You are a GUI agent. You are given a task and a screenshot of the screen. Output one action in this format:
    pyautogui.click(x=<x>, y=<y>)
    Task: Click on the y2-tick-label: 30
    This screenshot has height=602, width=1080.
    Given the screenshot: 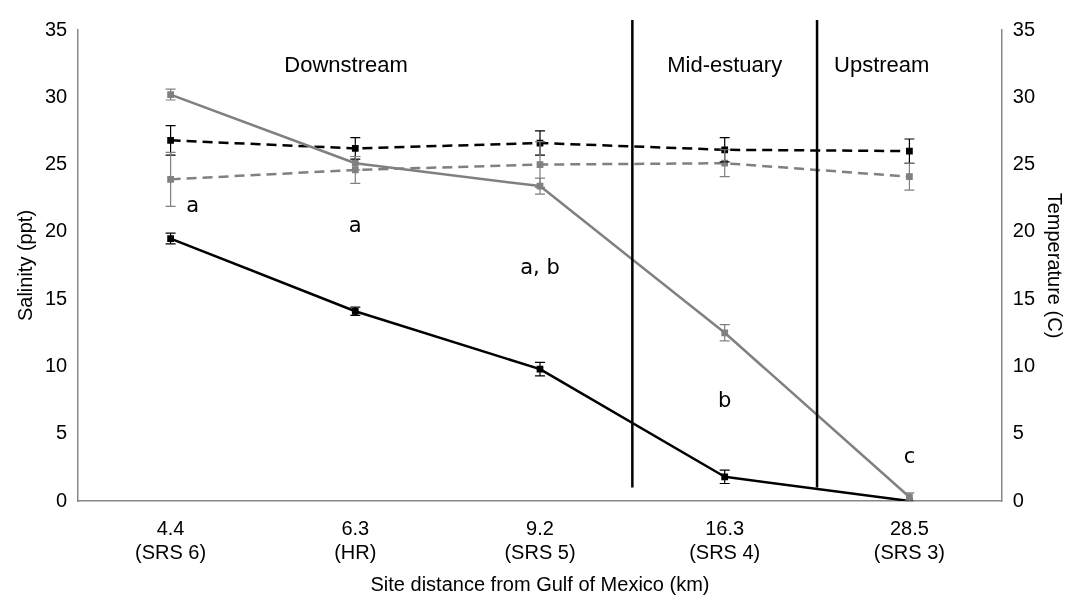 What is the action you would take?
    pyautogui.click(x=1023, y=95)
    